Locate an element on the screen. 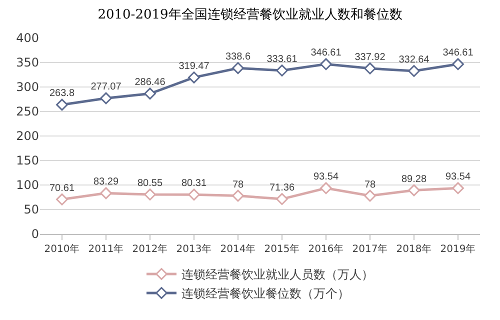 Image resolution: width=500 pixels, height=320 pixels. data-label: 89.28 is located at coordinates (414, 179).